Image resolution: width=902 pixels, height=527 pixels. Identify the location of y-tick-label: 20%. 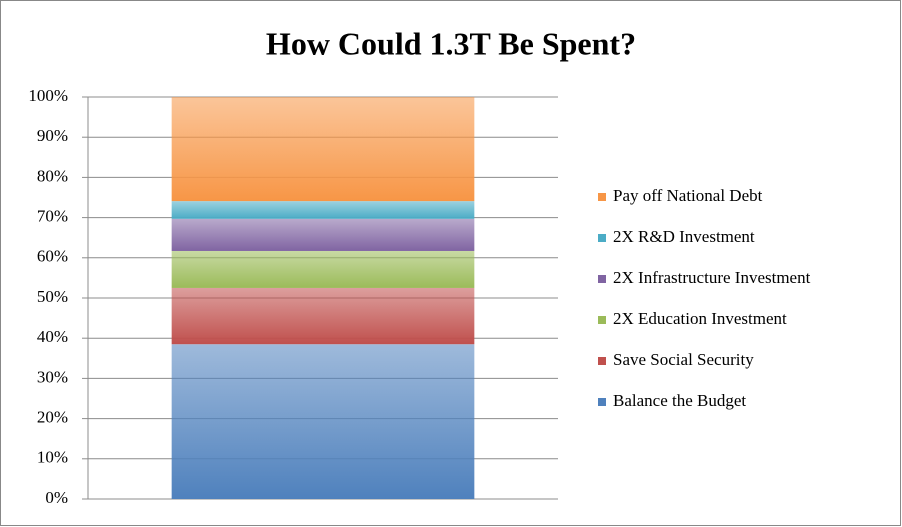
(52, 417).